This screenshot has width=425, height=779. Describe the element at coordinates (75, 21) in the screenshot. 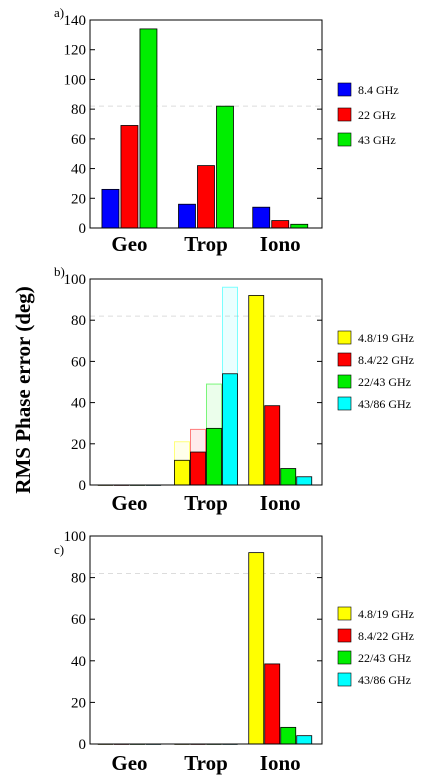

I see `y-tick-label: 140` at that location.